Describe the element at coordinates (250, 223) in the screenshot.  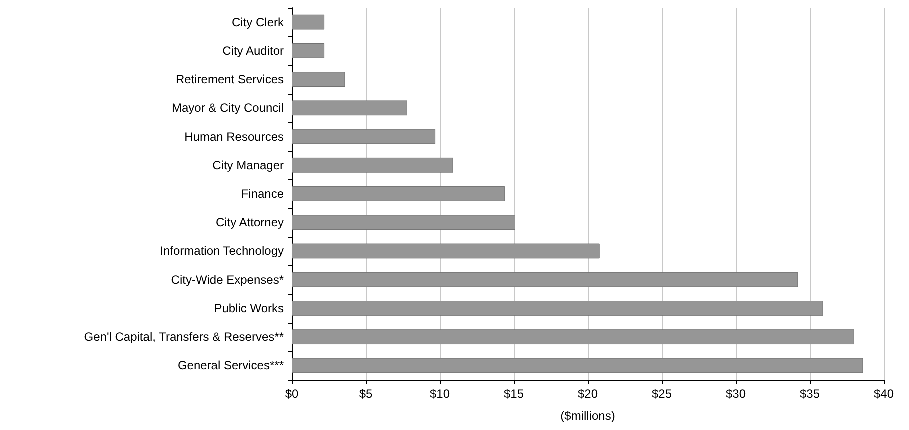
I see `y-tick-label: City Attorney` at that location.